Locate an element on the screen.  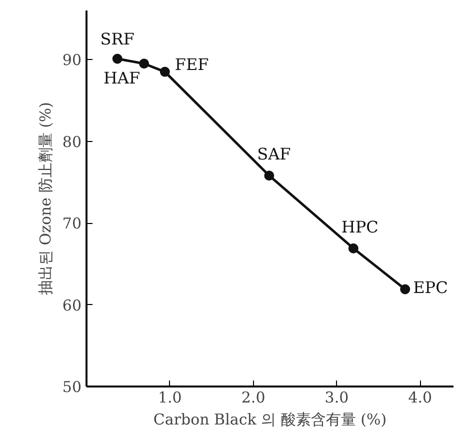
annotation: HAF is located at coordinates (121, 78).